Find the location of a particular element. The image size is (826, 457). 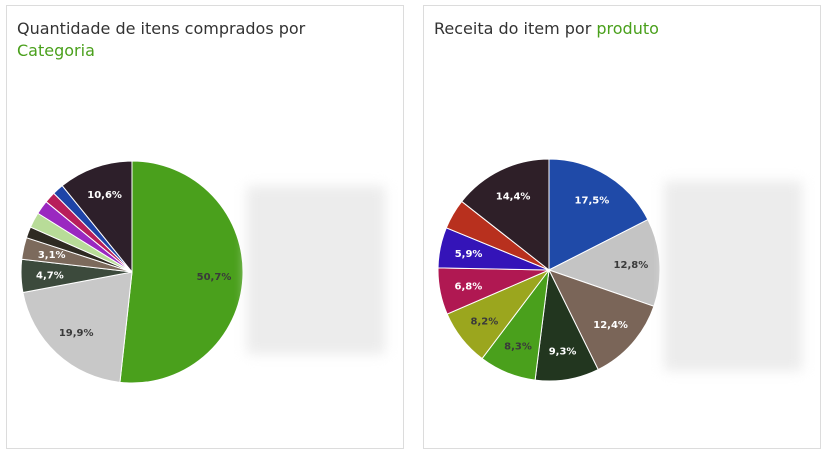

slice-label: 50,7% is located at coordinates (214, 277).